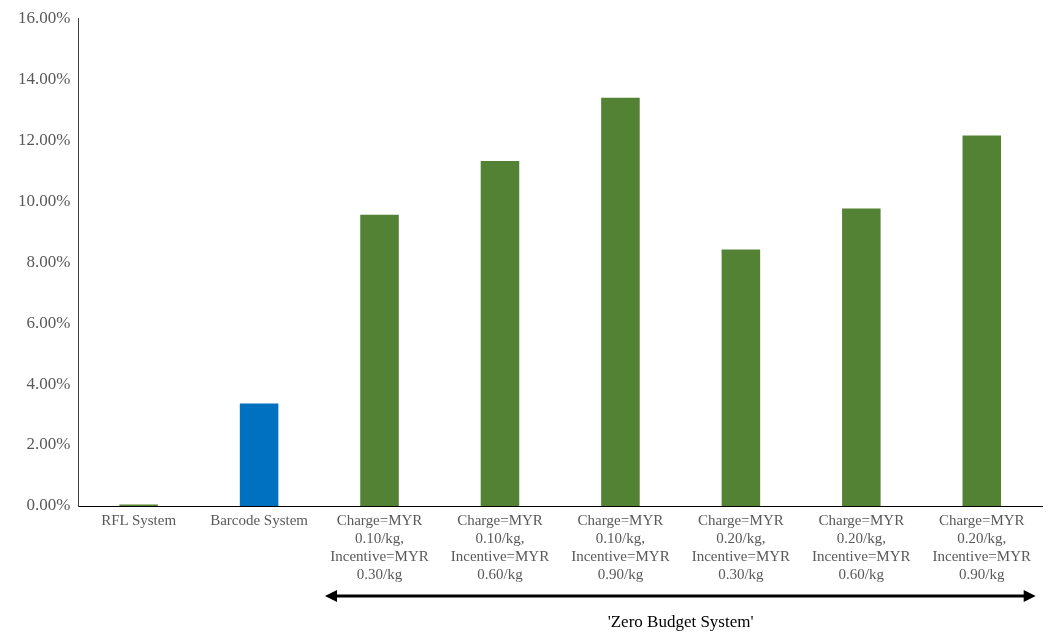  Describe the element at coordinates (48, 322) in the screenshot. I see `y-tick-label: 6.00%` at that location.